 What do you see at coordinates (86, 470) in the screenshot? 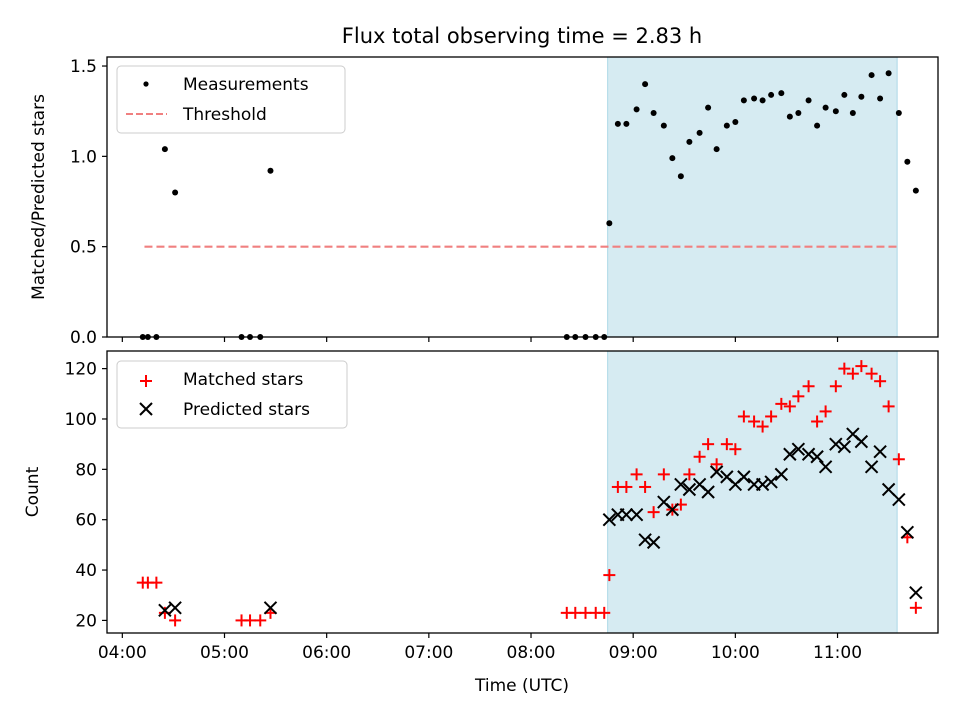
I see `y-tick-label: 80` at bounding box center [86, 470].